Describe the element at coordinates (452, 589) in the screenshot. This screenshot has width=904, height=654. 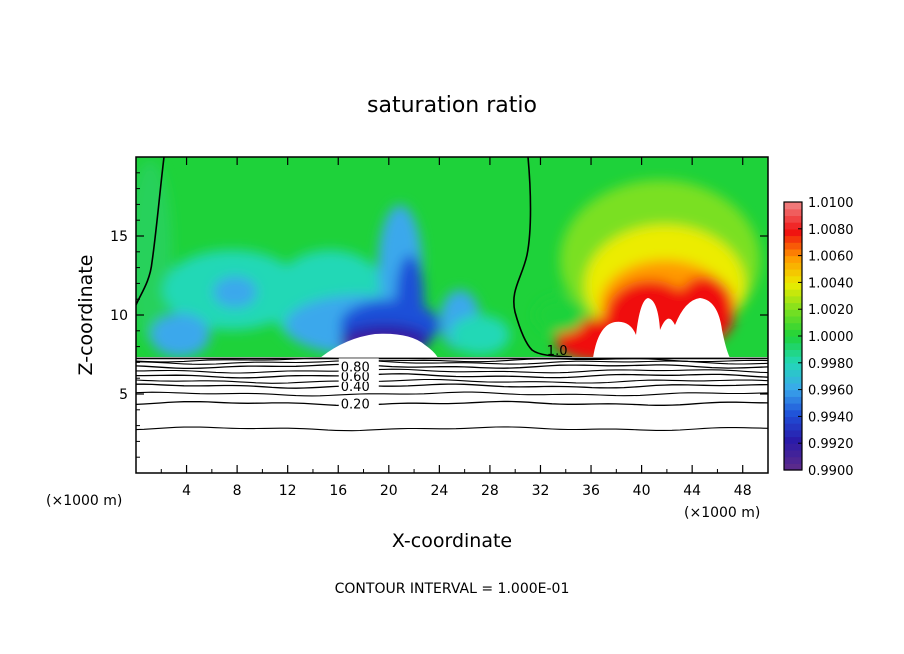
I see `contour-interval-label: CONTOUR INTERVAL = 1.000E-01` at that location.